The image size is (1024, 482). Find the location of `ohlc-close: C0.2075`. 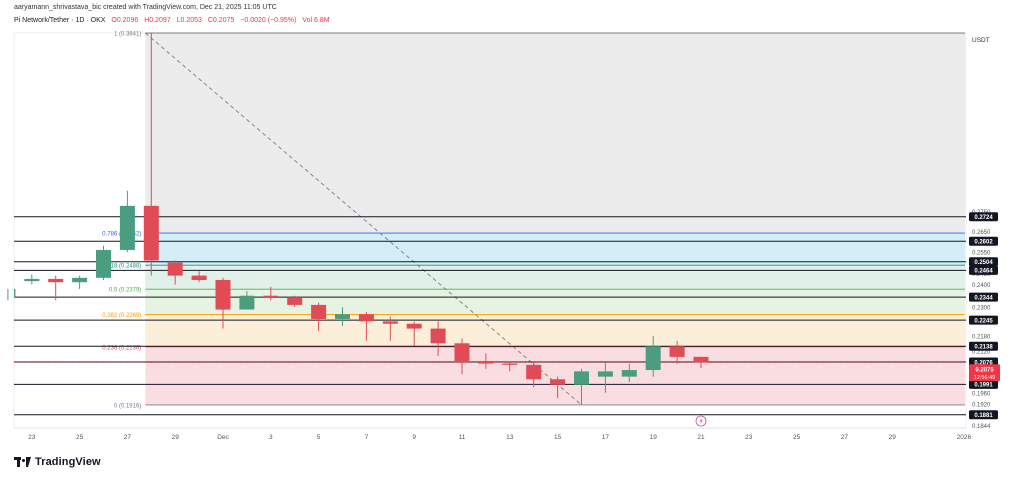

ohlc-close: C0.2075 is located at coordinates (221, 20).